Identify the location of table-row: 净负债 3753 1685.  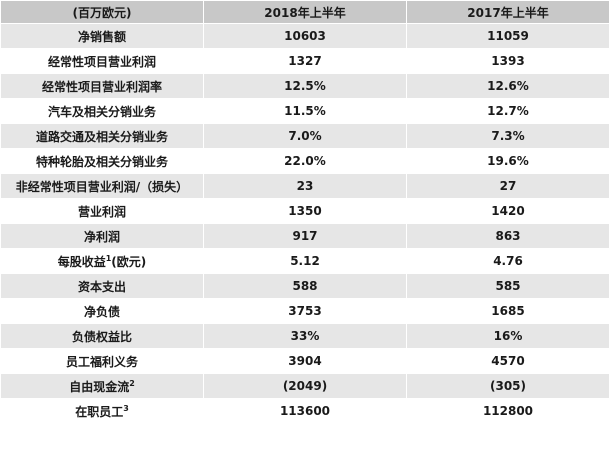
(304, 311).